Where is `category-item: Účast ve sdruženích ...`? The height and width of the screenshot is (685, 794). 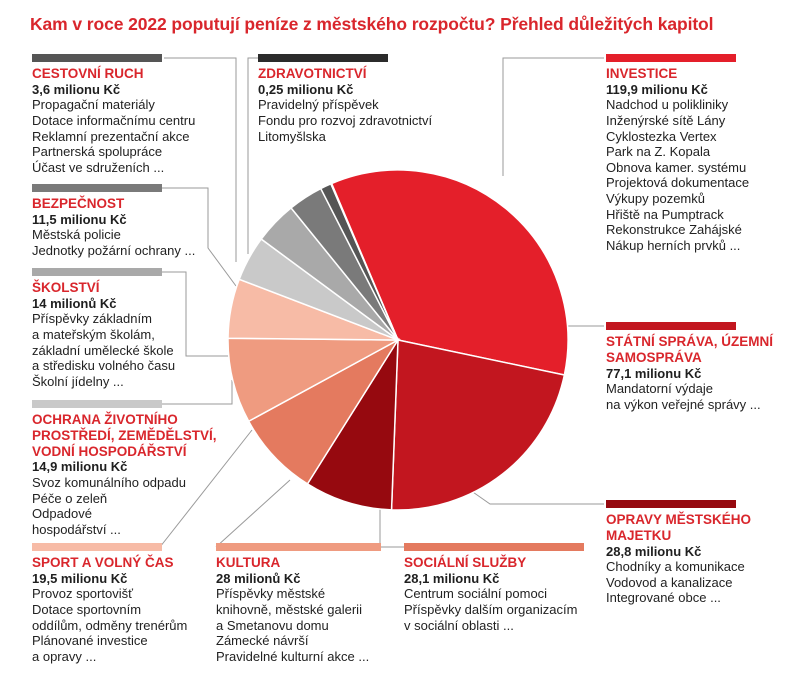 category-item: Účast ve sdruženích ... is located at coordinates (98, 167).